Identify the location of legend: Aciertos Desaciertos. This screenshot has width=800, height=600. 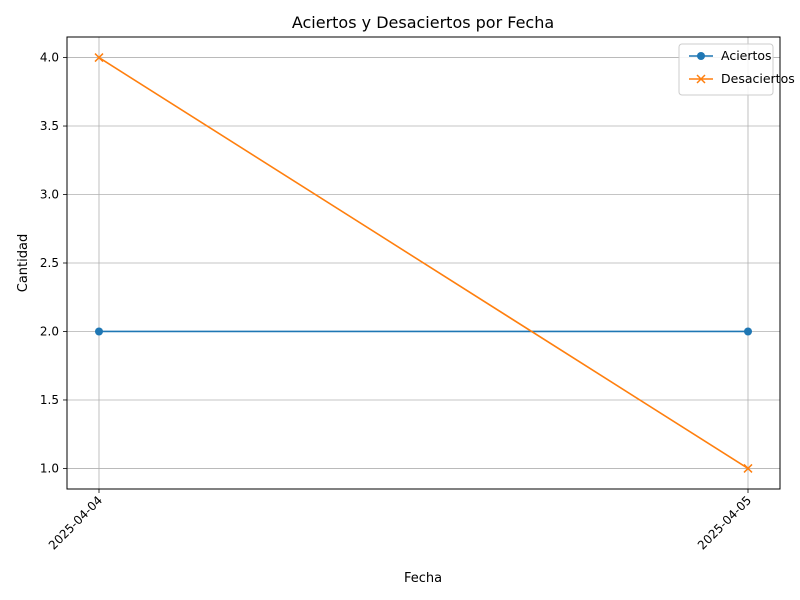
(736, 69).